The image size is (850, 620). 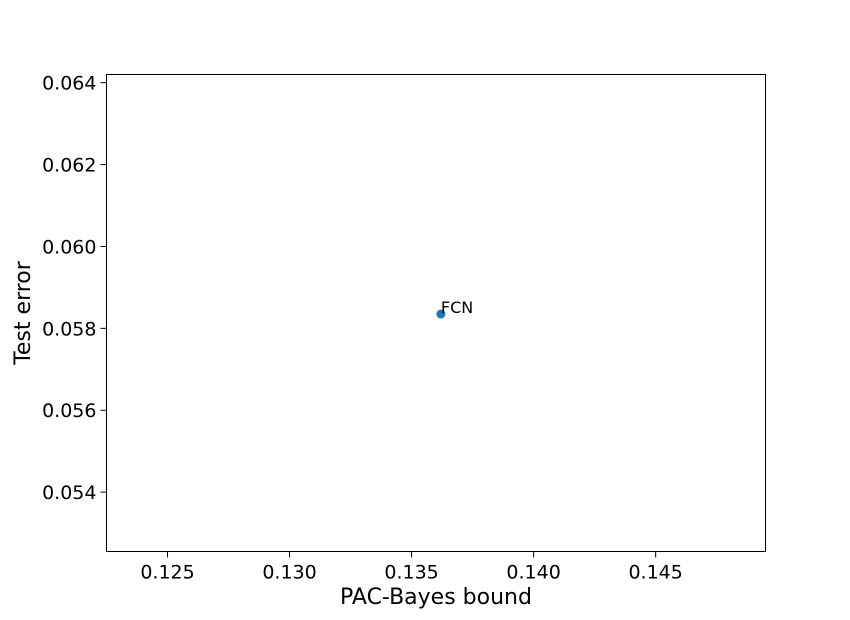 I want to click on x-tick-label: 0.125, so click(x=167, y=573).